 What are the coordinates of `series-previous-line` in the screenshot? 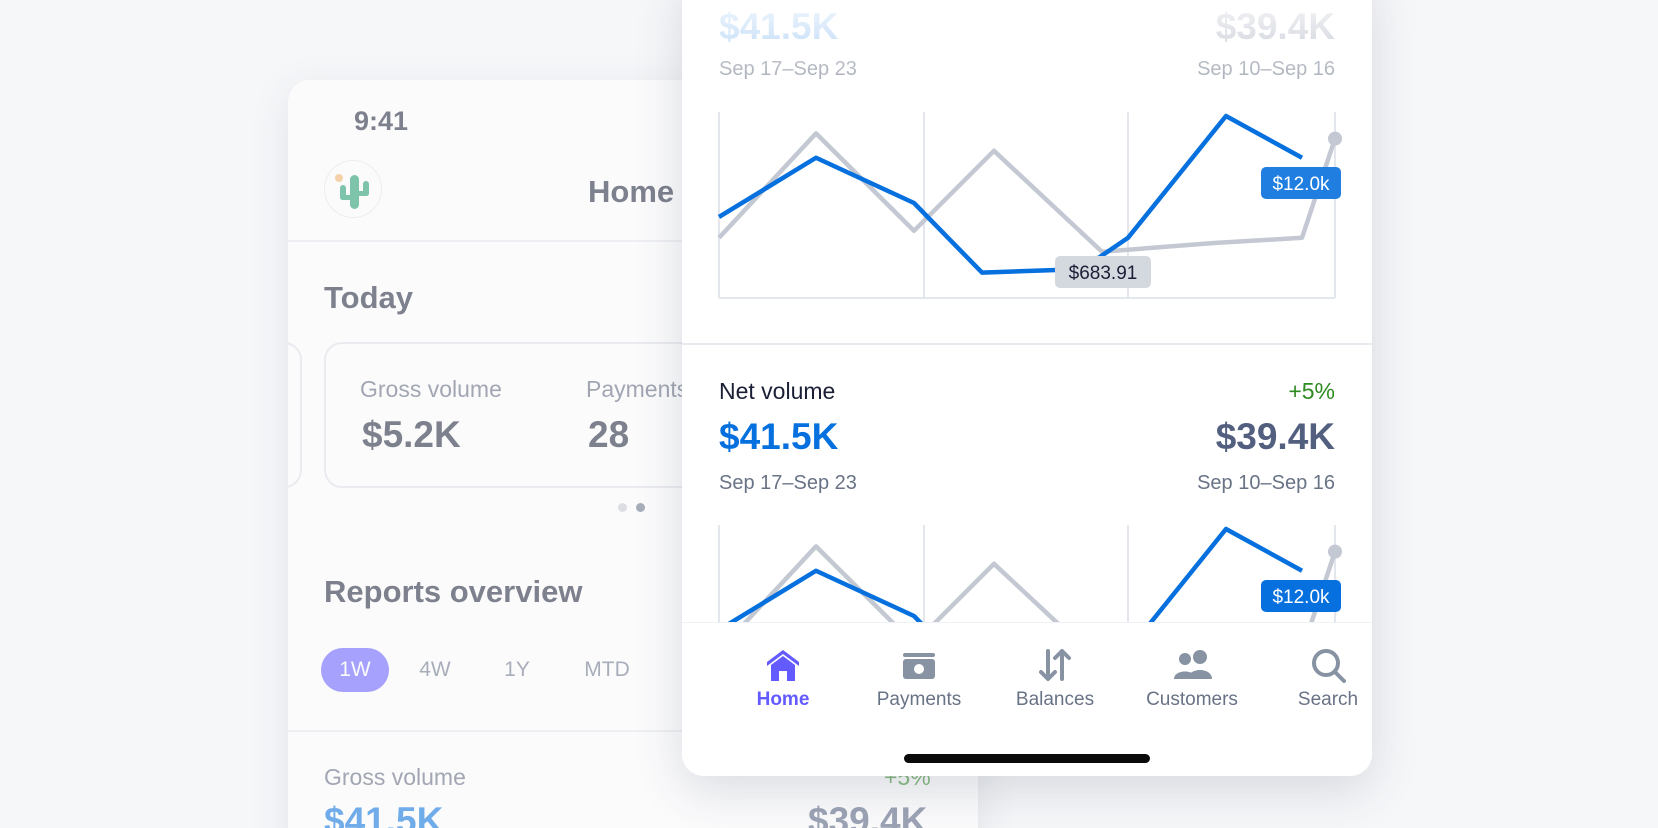 It's located at (1027, 192).